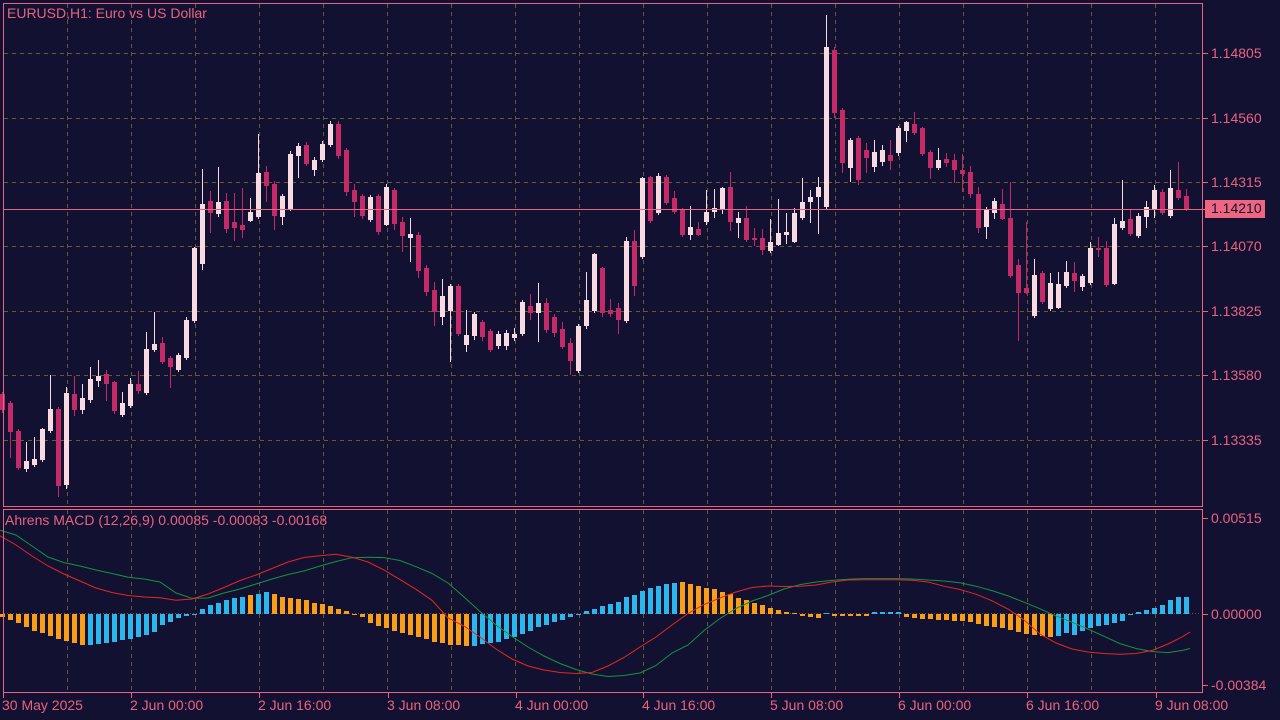 The height and width of the screenshot is (720, 1280). Describe the element at coordinates (1236, 246) in the screenshot. I see `svg-text: 1.14070` at that location.